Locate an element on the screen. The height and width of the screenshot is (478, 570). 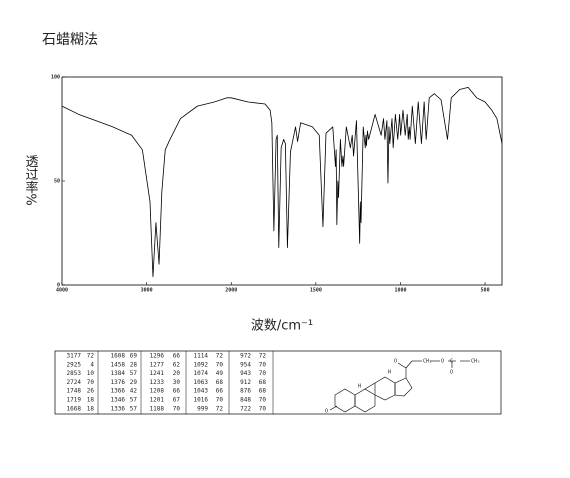
table-dividers is located at coordinates (185, 382).